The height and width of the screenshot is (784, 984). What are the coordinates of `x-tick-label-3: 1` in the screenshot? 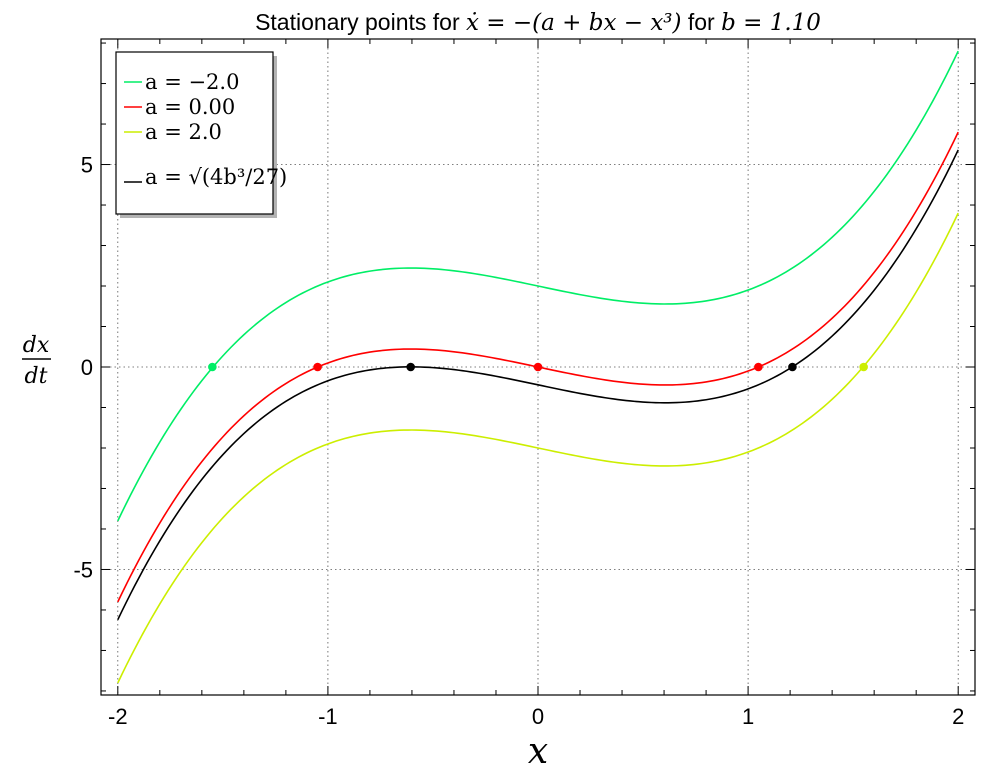 It's located at (748, 716).